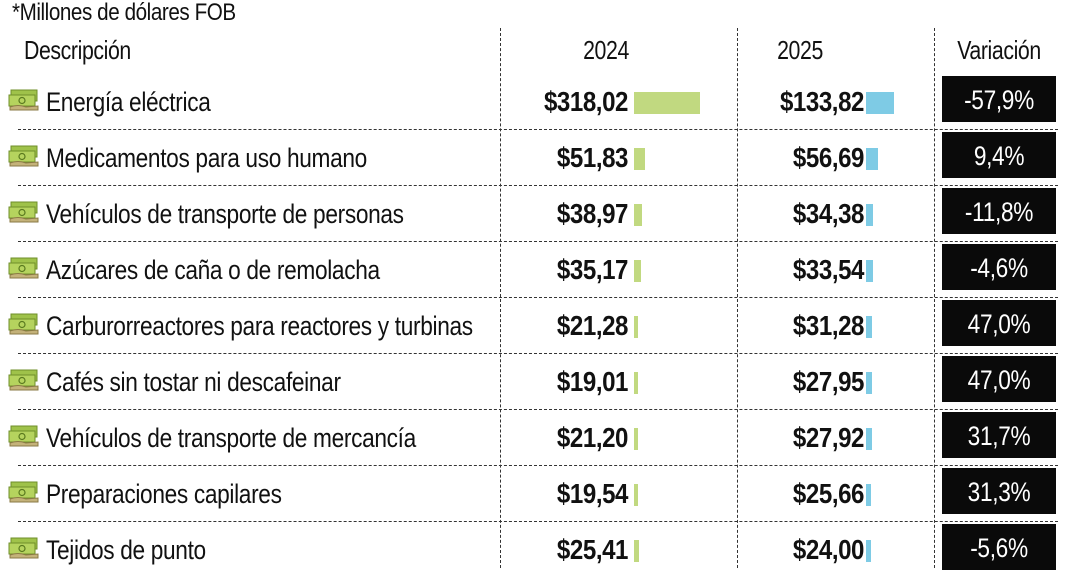 Image resolution: width=1080 pixels, height=578 pixels. What do you see at coordinates (592, 269) in the screenshot?
I see `value-2024-label: $35,17` at bounding box center [592, 269].